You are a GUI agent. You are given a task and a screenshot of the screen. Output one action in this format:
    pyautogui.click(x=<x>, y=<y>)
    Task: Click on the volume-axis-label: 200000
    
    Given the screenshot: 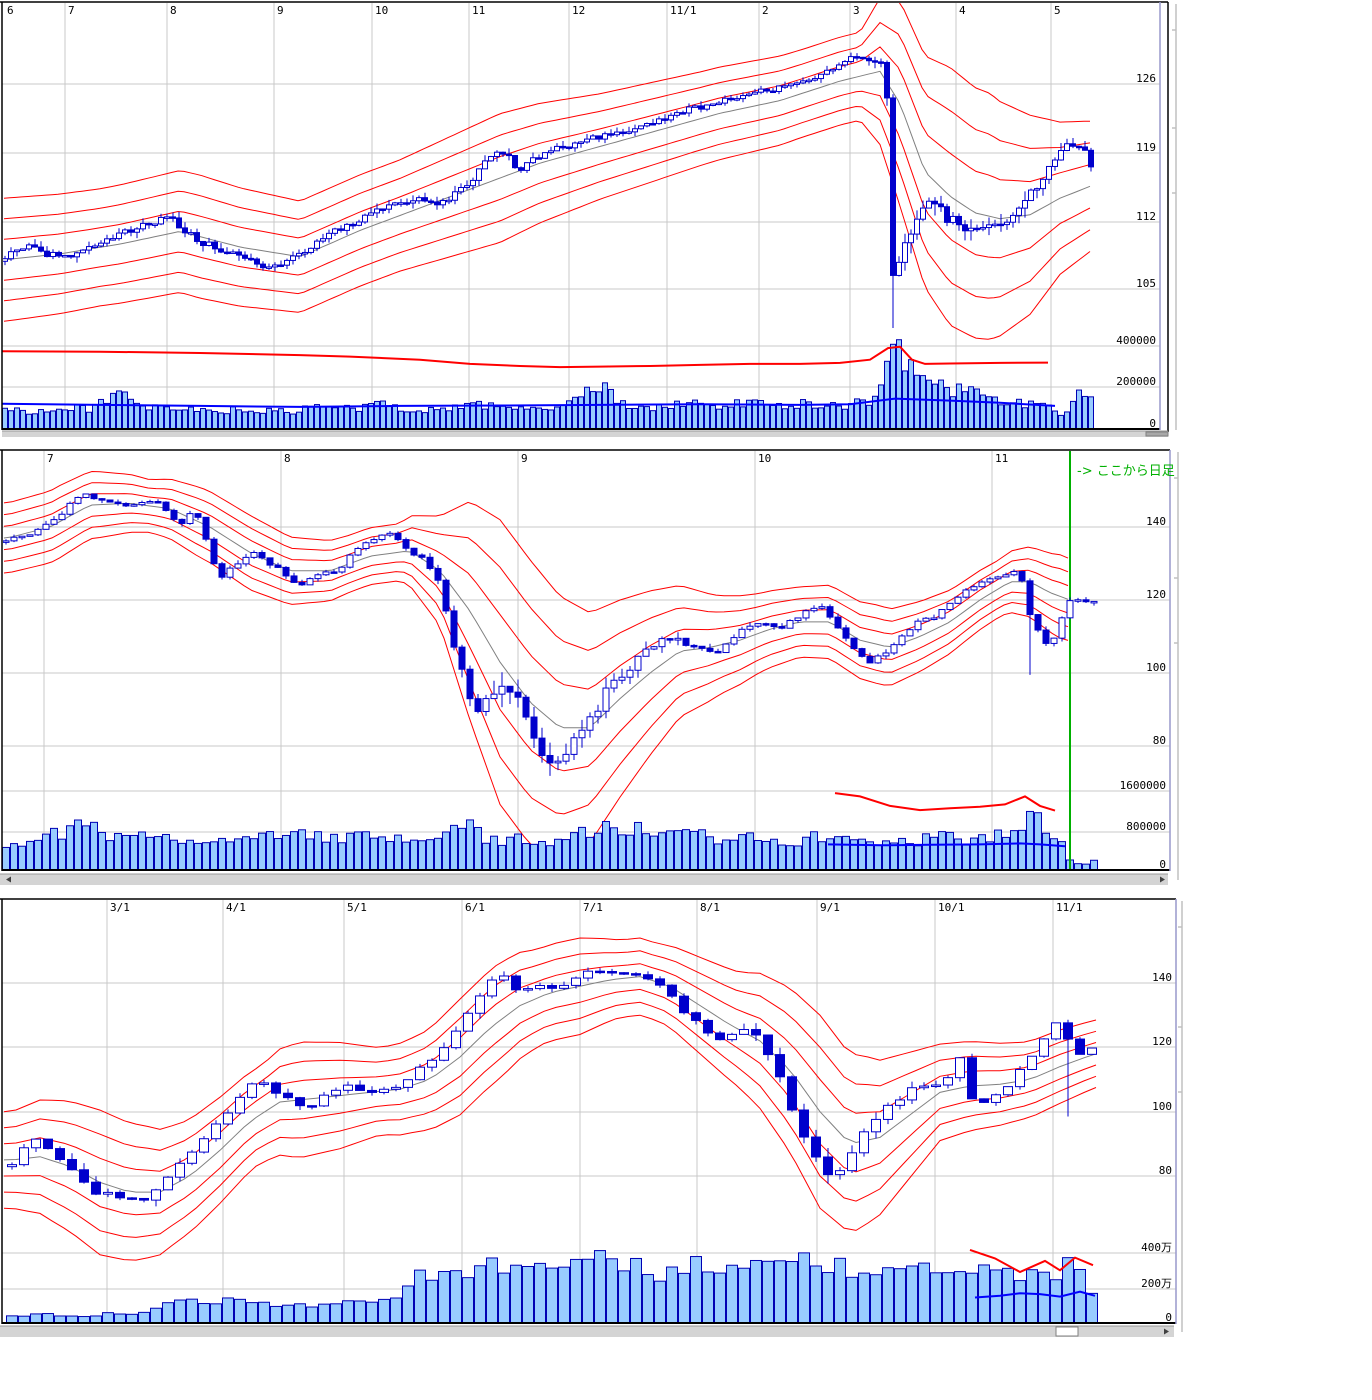 What is the action you would take?
    pyautogui.click(x=1136, y=381)
    